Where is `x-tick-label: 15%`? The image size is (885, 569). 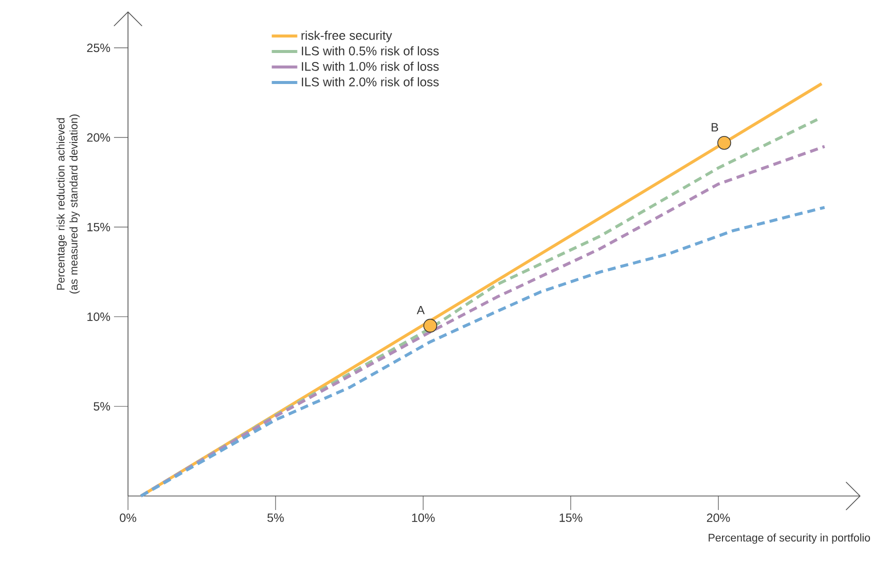 x-tick-label: 15% is located at coordinates (571, 518).